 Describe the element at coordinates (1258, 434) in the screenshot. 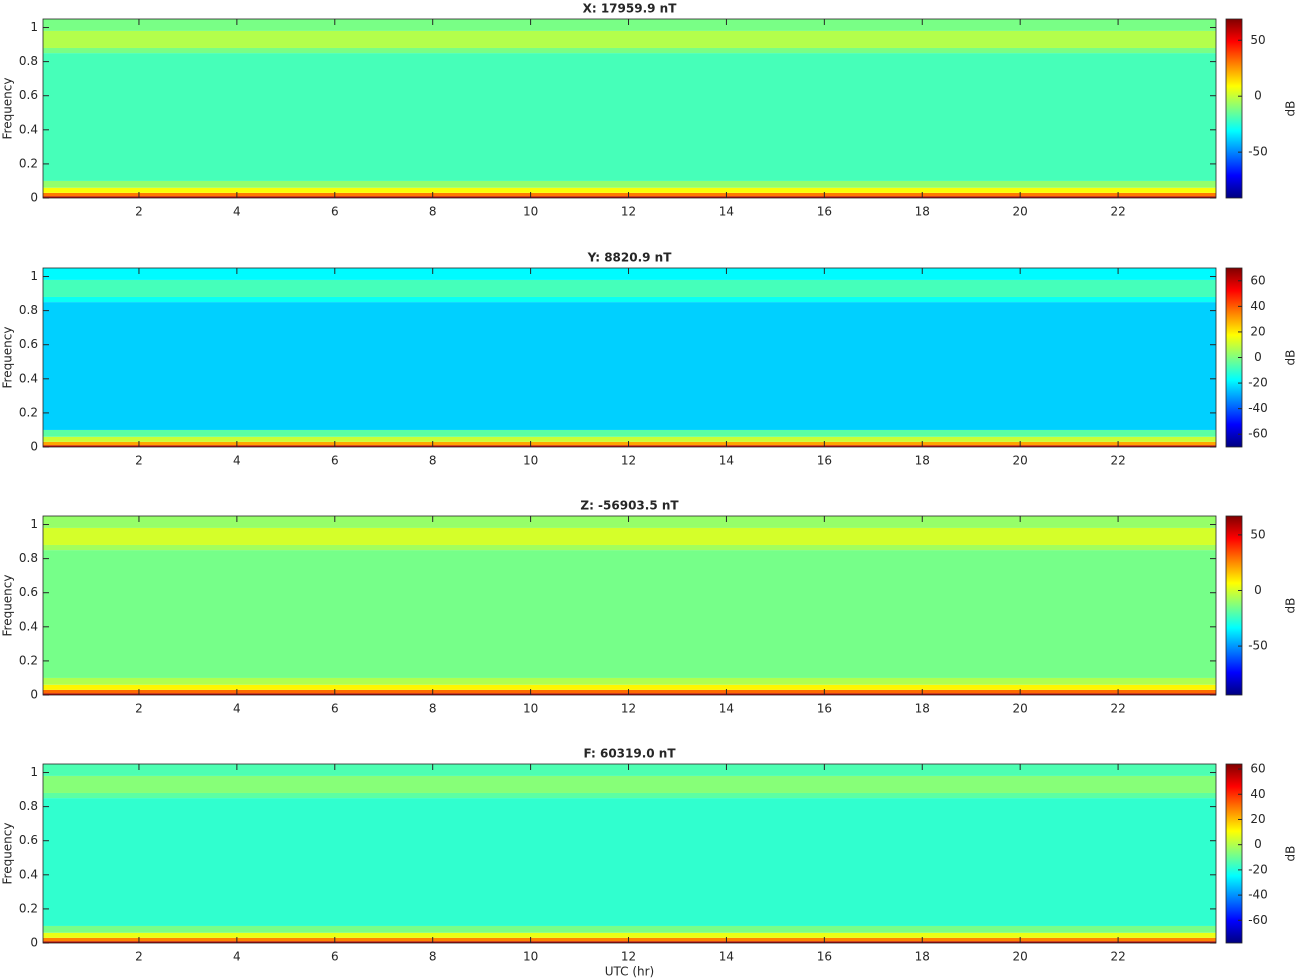

I see `colorbar-tick-label: -60` at that location.